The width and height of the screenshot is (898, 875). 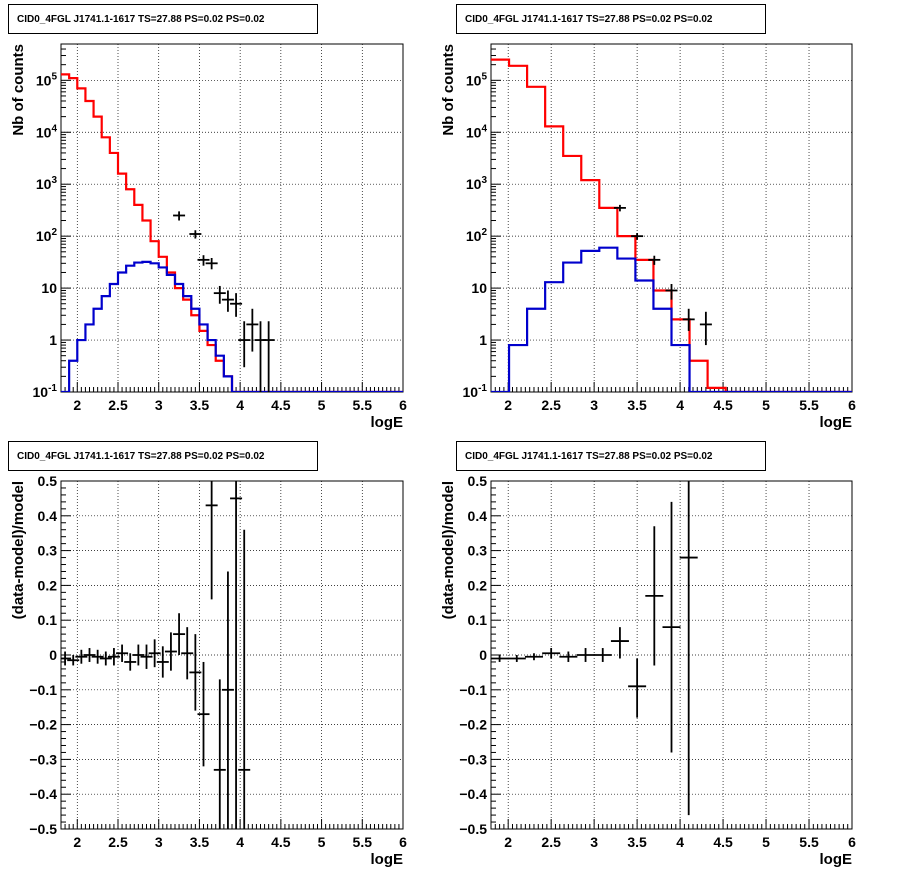 I want to click on panel4-y-tick-label: −0.4, so click(x=473, y=794).